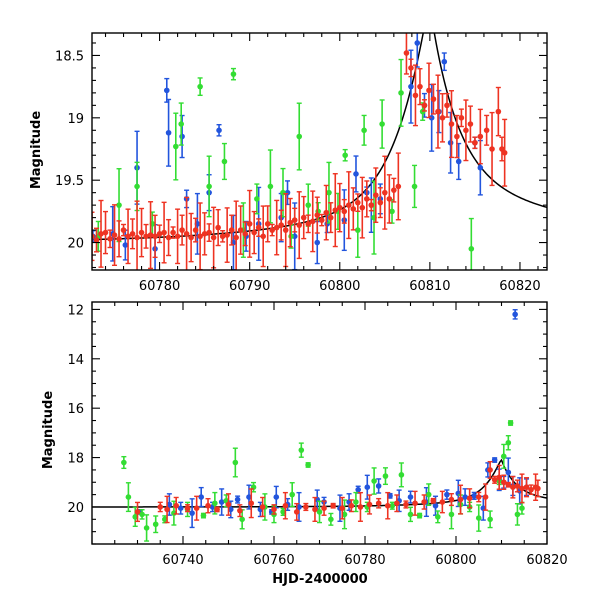 The width and height of the screenshot is (600, 604). I want to click on top-x-tick-label: 60790, so click(249, 286).